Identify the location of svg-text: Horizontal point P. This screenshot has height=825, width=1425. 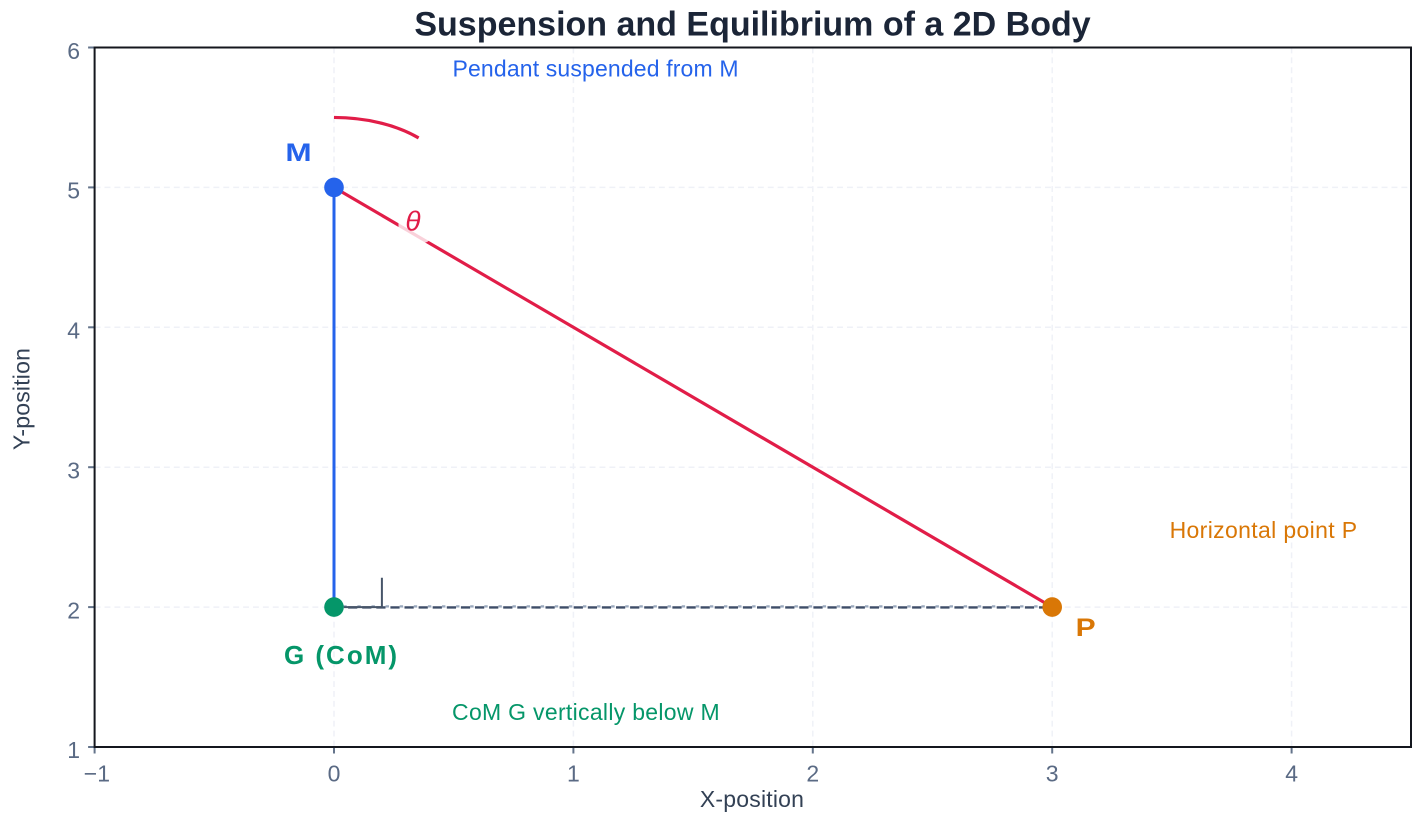
(1264, 530).